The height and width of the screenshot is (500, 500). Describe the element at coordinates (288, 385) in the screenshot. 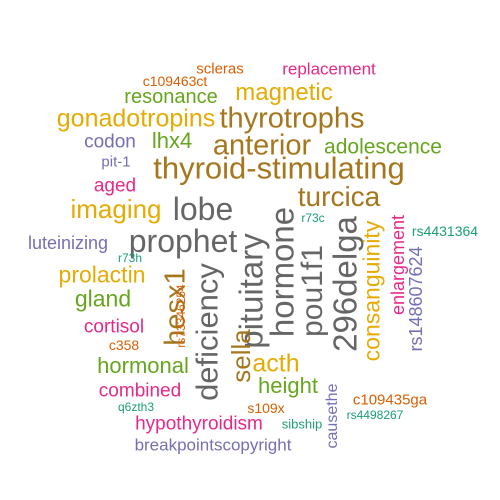

I see `word-height: height` at that location.